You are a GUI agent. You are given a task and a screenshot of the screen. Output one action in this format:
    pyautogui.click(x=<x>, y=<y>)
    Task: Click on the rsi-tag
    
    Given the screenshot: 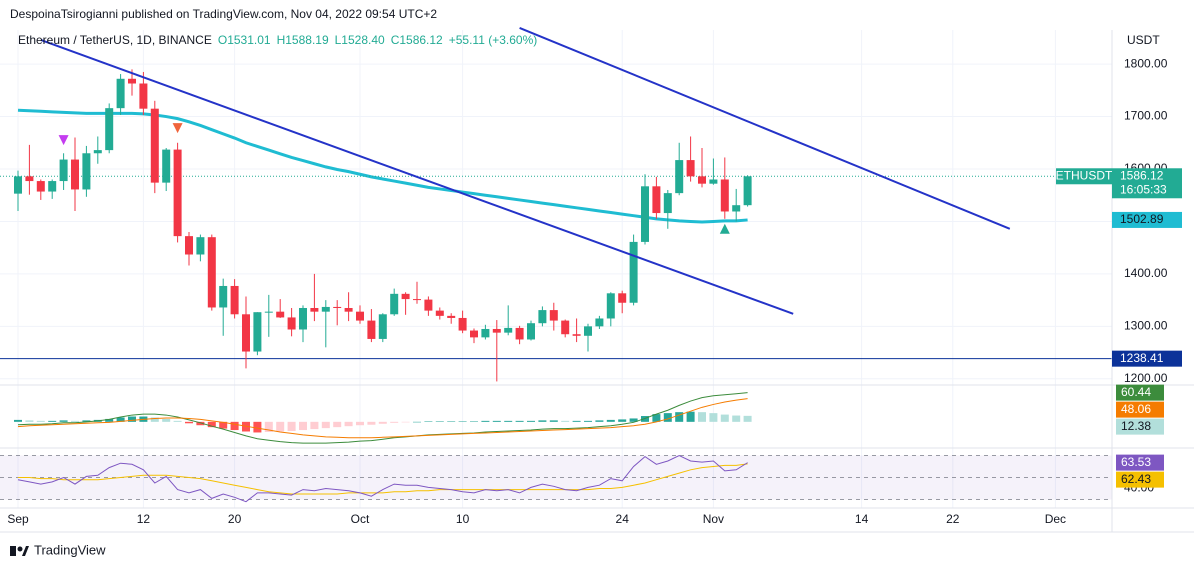 What is the action you would take?
    pyautogui.click(x=1140, y=479)
    